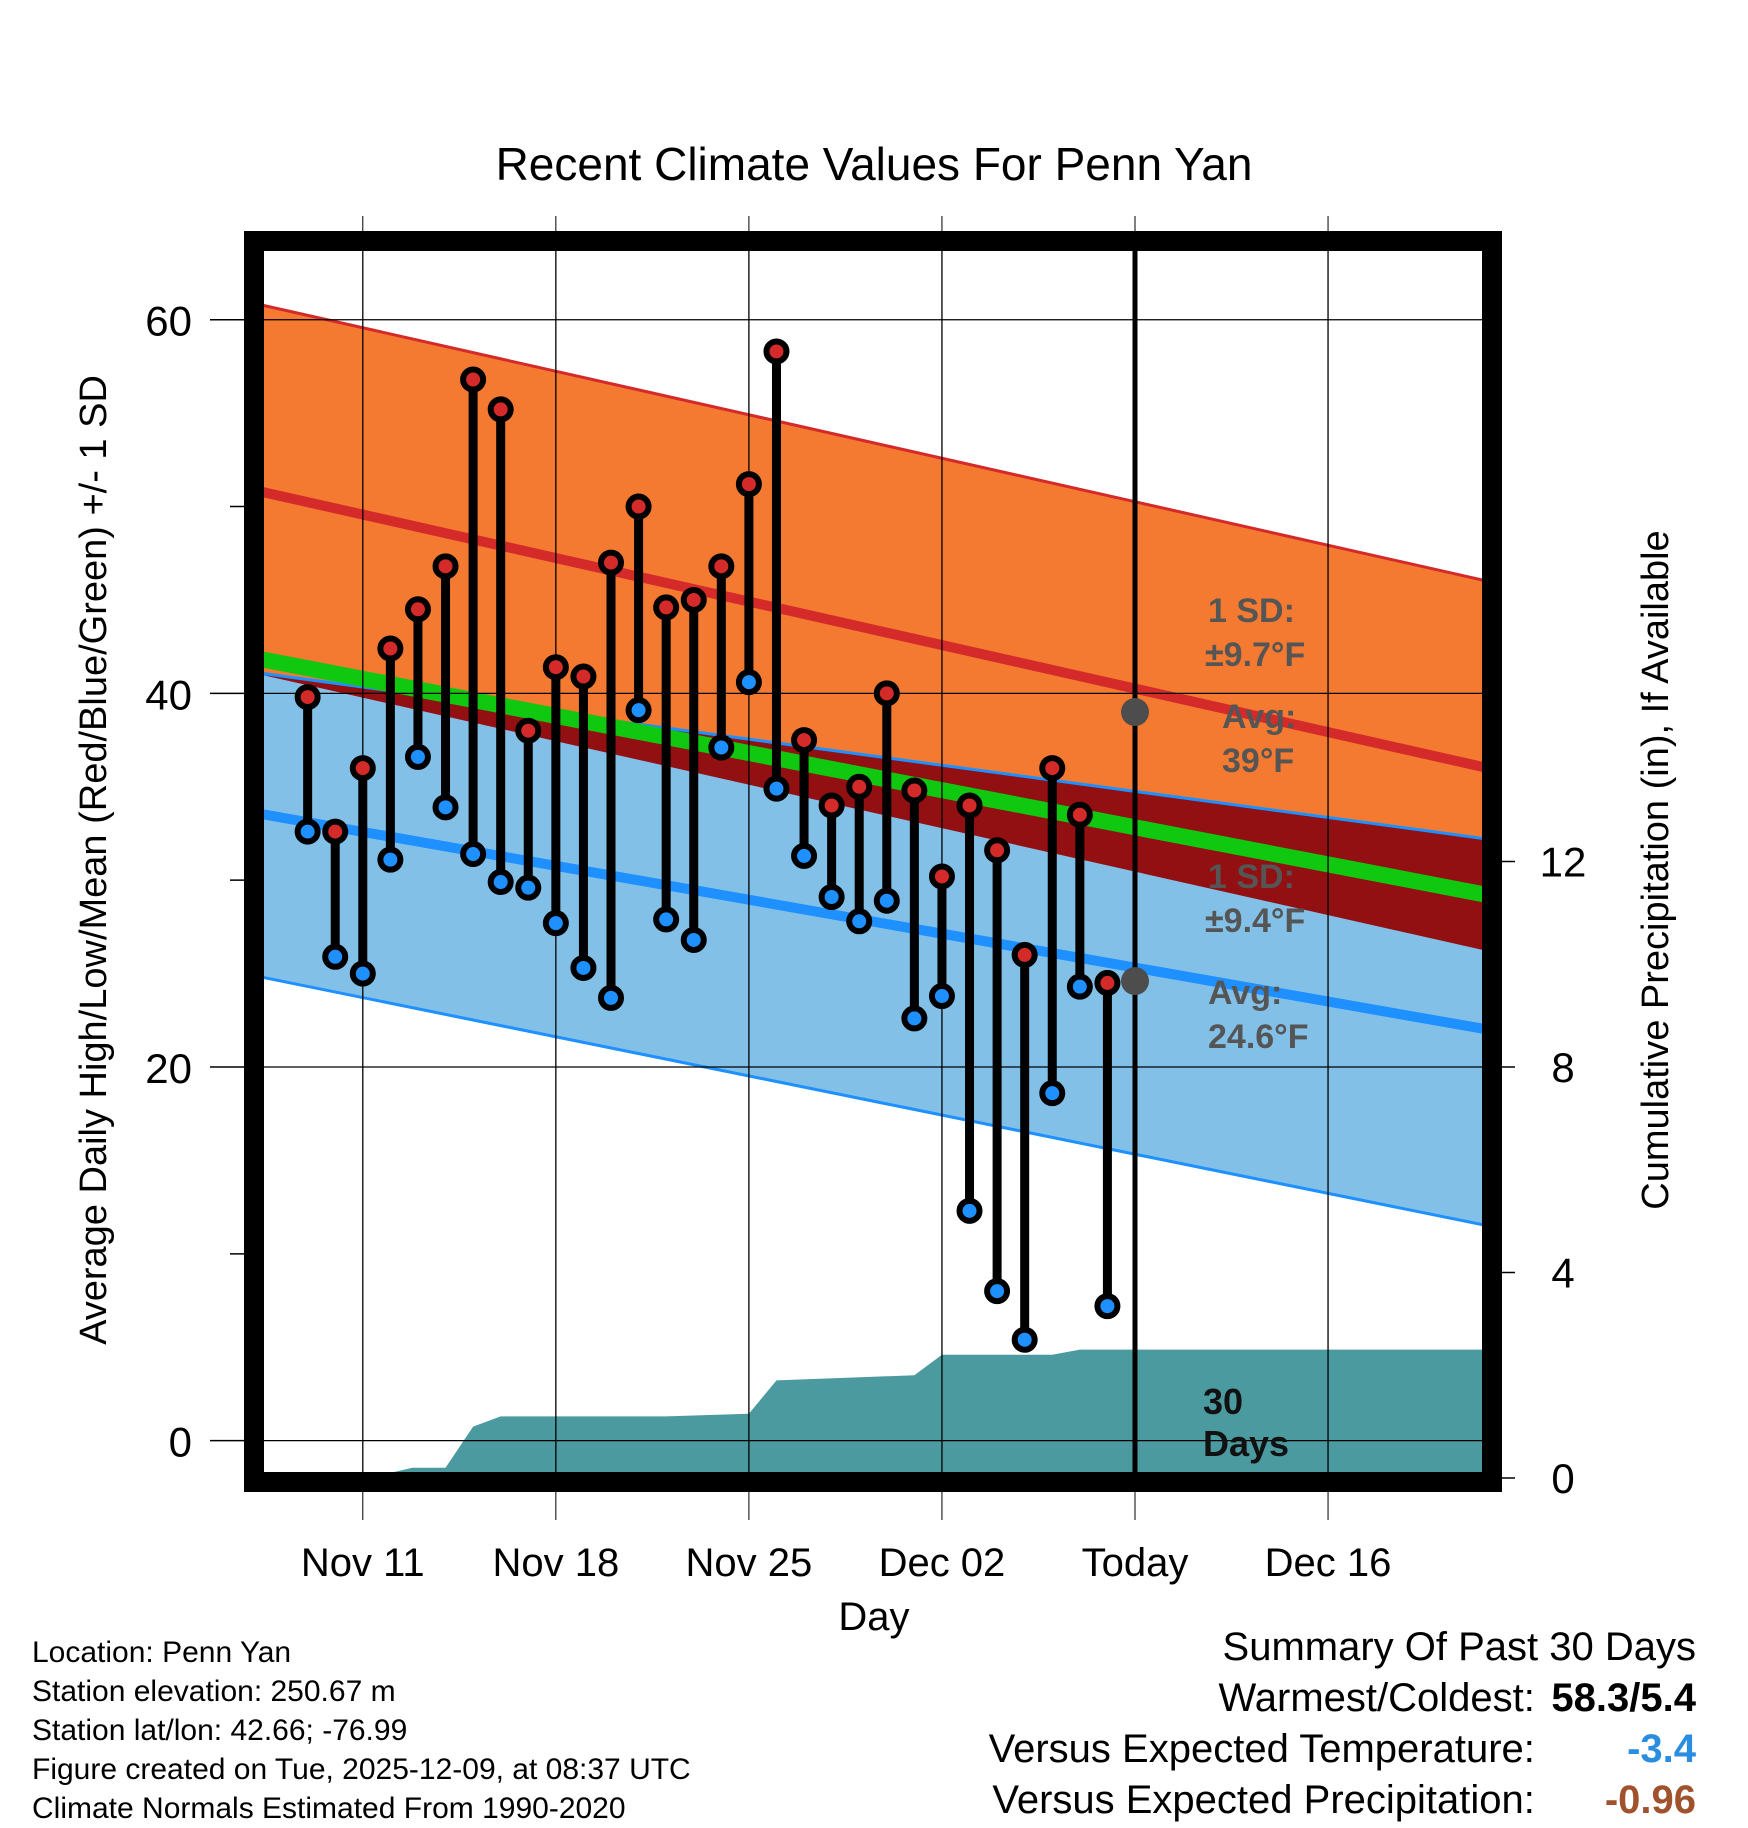 This screenshot has height=1828, width=1748. Describe the element at coordinates (942, 1563) in the screenshot. I see `x-tick-label: Dec 02` at that location.